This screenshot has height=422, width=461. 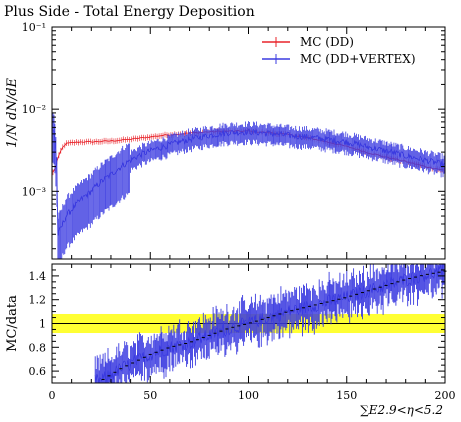 I want to click on y-tick-label: 10⁻³, so click(x=34, y=191).